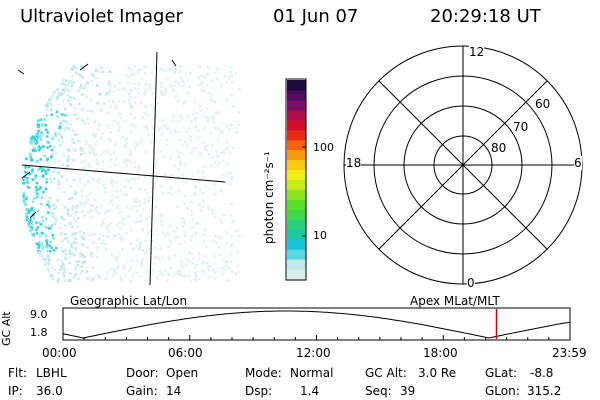 This screenshot has width=600, height=400. What do you see at coordinates (569, 353) in the screenshot?
I see `timeline-x-tick-2359: 23:59` at bounding box center [569, 353].